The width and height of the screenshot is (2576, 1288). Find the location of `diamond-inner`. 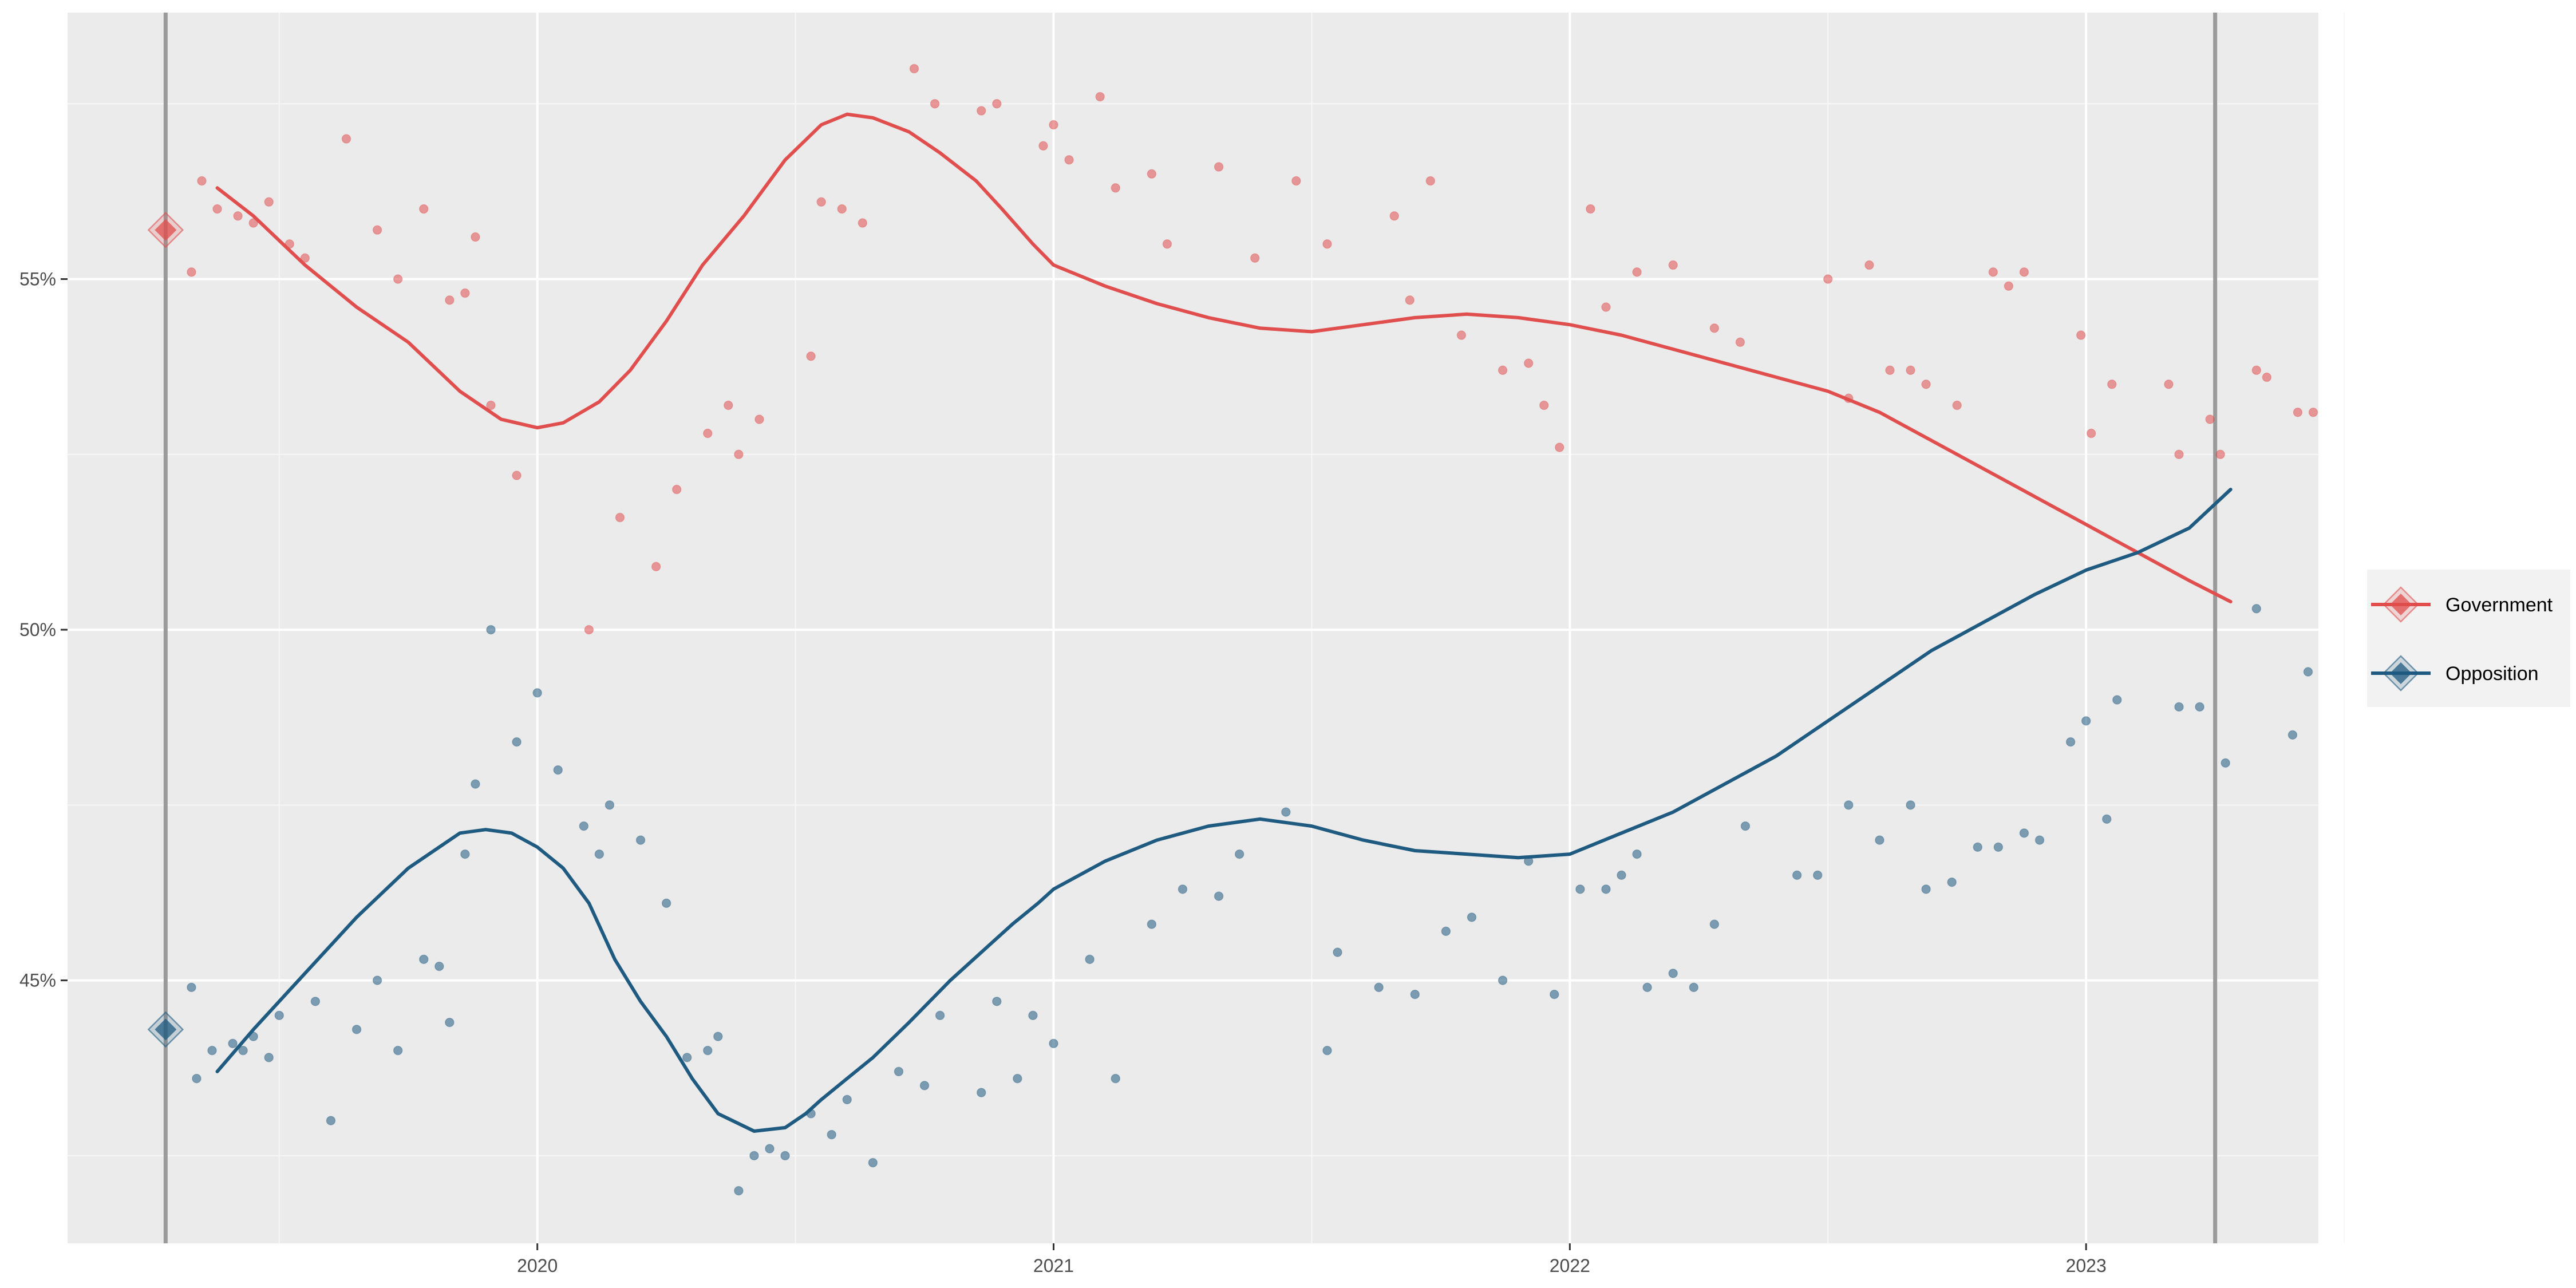

diamond-inner is located at coordinates (2401, 673).